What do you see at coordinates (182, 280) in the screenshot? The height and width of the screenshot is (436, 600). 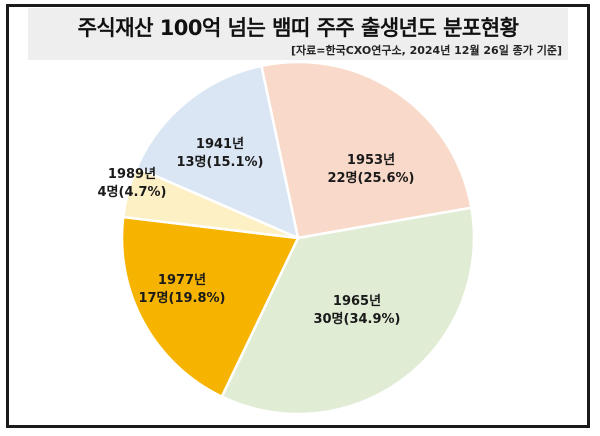 I see `slice-label-year: 1977년` at bounding box center [182, 280].